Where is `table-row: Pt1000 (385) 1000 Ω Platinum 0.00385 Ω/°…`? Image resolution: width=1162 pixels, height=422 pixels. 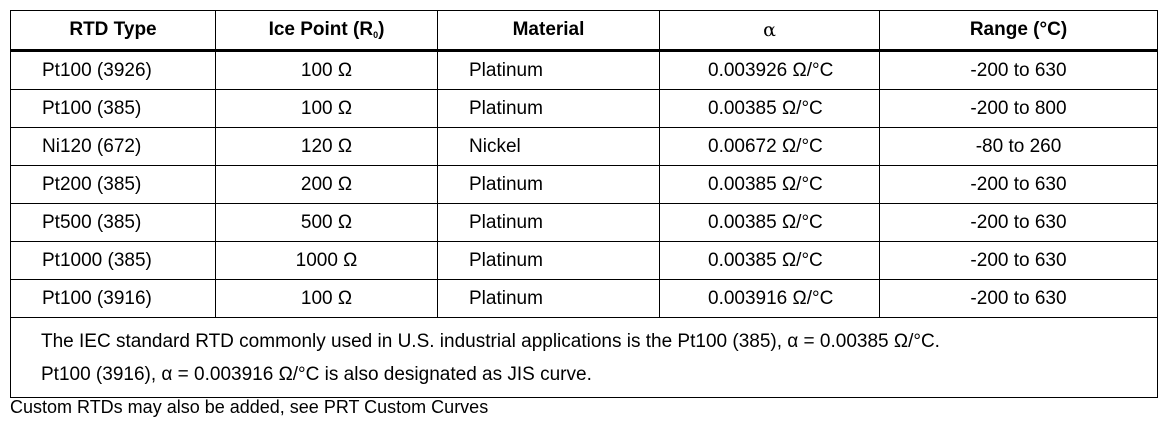 table-row: Pt1000 (385) 1000 Ω Platinum 0.00385 Ω/°… is located at coordinates (584, 260).